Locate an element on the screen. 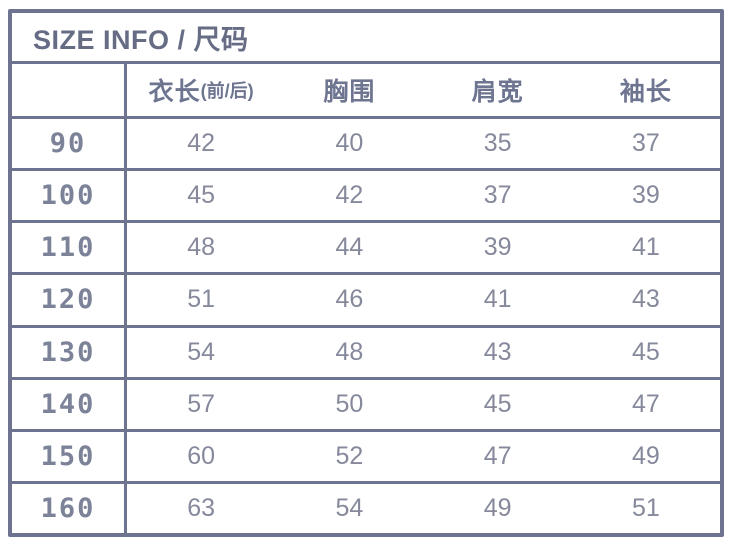 The height and width of the screenshot is (547, 737). value-cell: 50 is located at coordinates (349, 403).